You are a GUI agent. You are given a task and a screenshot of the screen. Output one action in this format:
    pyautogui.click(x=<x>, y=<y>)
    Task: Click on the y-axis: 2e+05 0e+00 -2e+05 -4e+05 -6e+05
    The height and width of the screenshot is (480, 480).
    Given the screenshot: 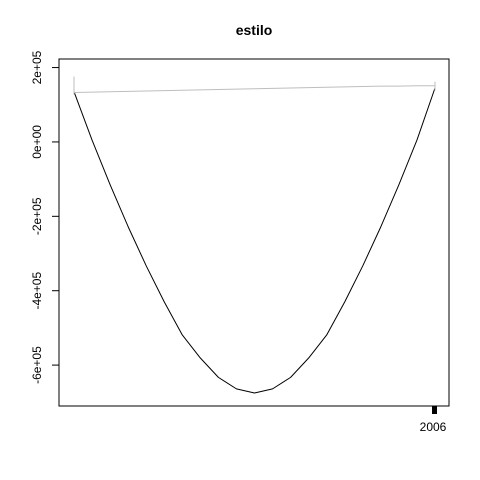 What is the action you would take?
    pyautogui.click(x=45, y=217)
    